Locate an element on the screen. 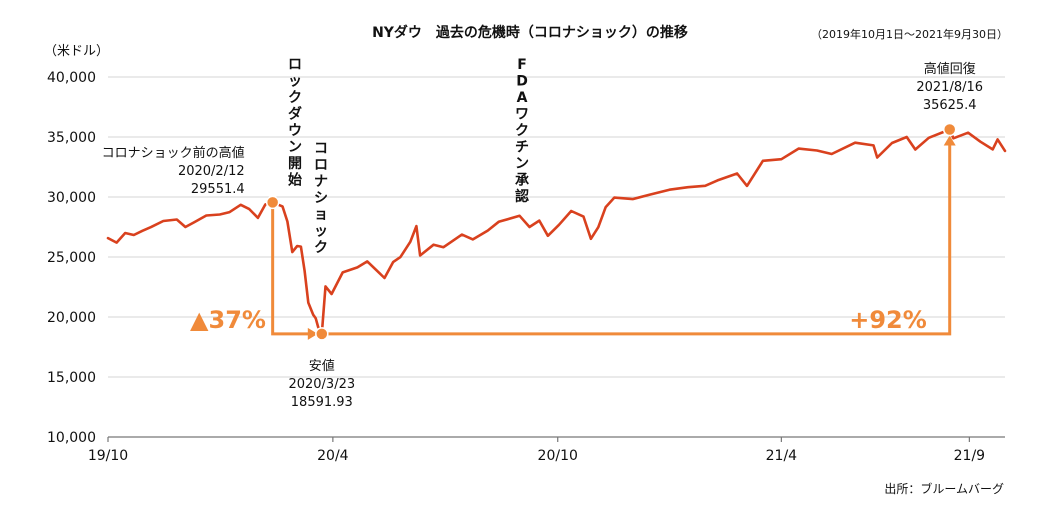 Image resolution: width=1060 pixels, height=520 pixels. pre-high-label: コロナショック前の高値 is located at coordinates (173, 153).